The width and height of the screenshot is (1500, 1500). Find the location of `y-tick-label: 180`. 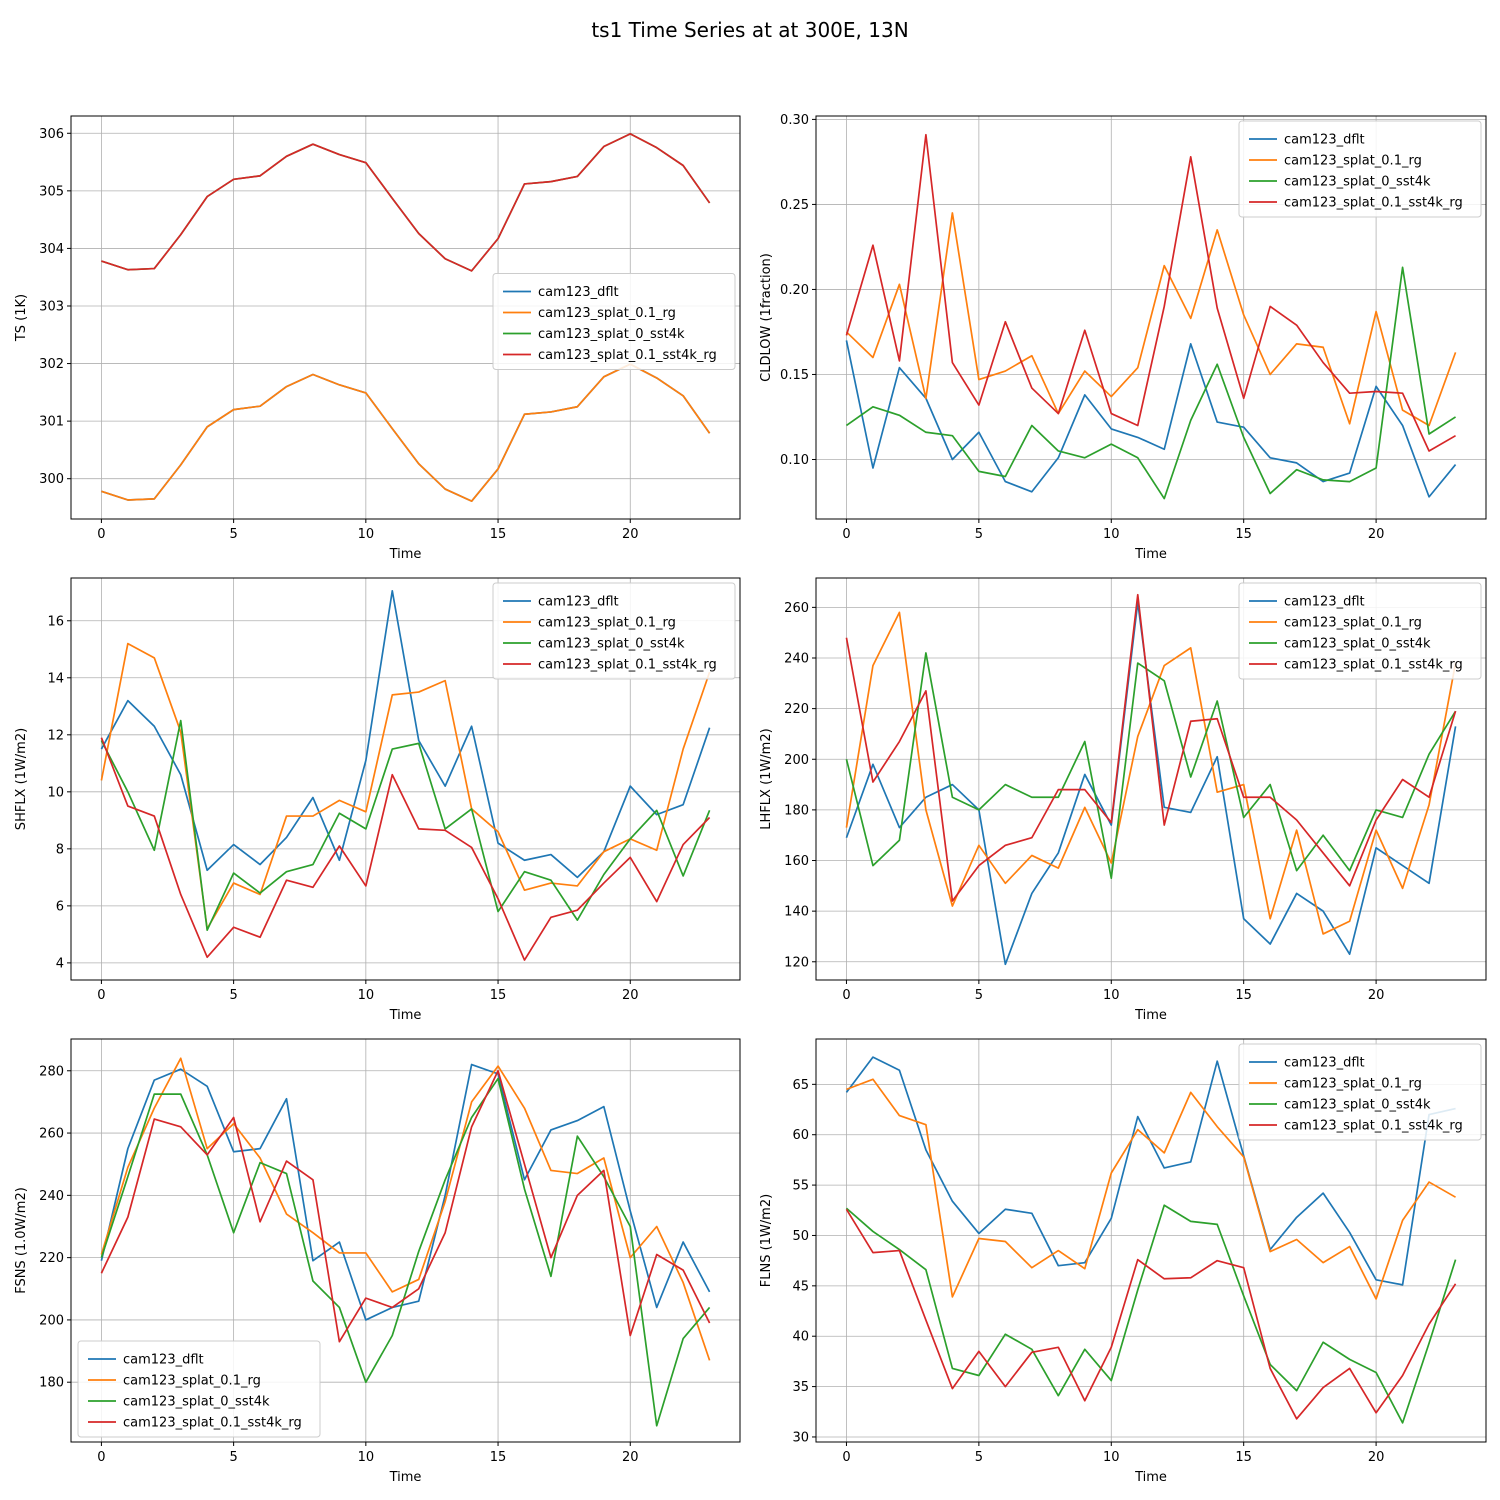

y-tick-label: 180 is located at coordinates (796, 810).